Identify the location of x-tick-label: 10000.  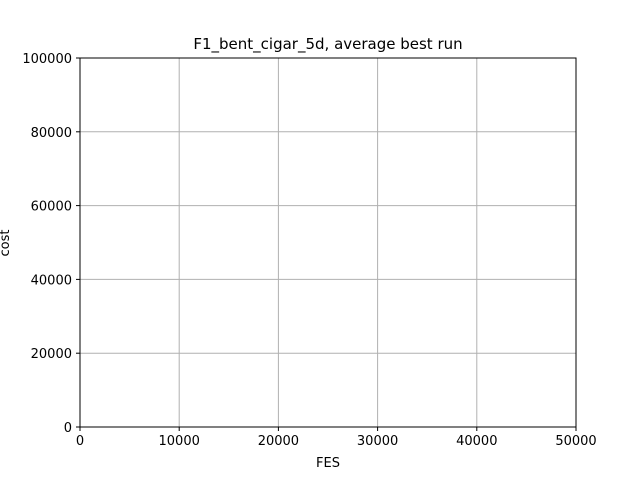
(179, 441).